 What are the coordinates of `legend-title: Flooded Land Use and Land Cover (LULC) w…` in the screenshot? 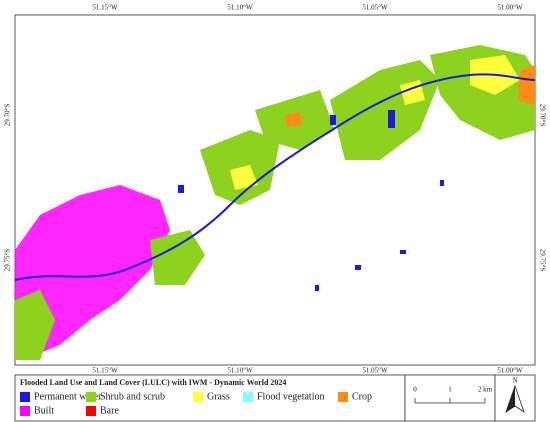 It's located at (153, 382).